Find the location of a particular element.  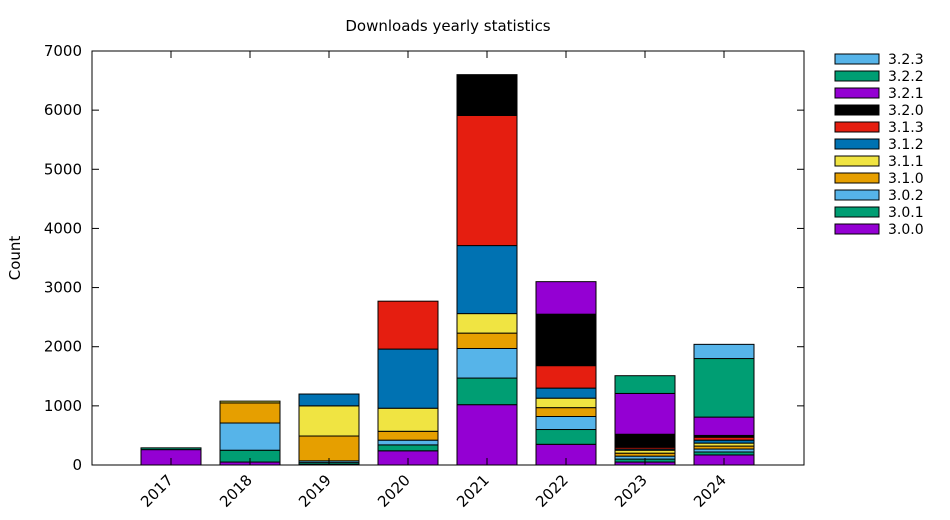

legend-label-3-0-0: 3.0.0 is located at coordinates (906, 230).